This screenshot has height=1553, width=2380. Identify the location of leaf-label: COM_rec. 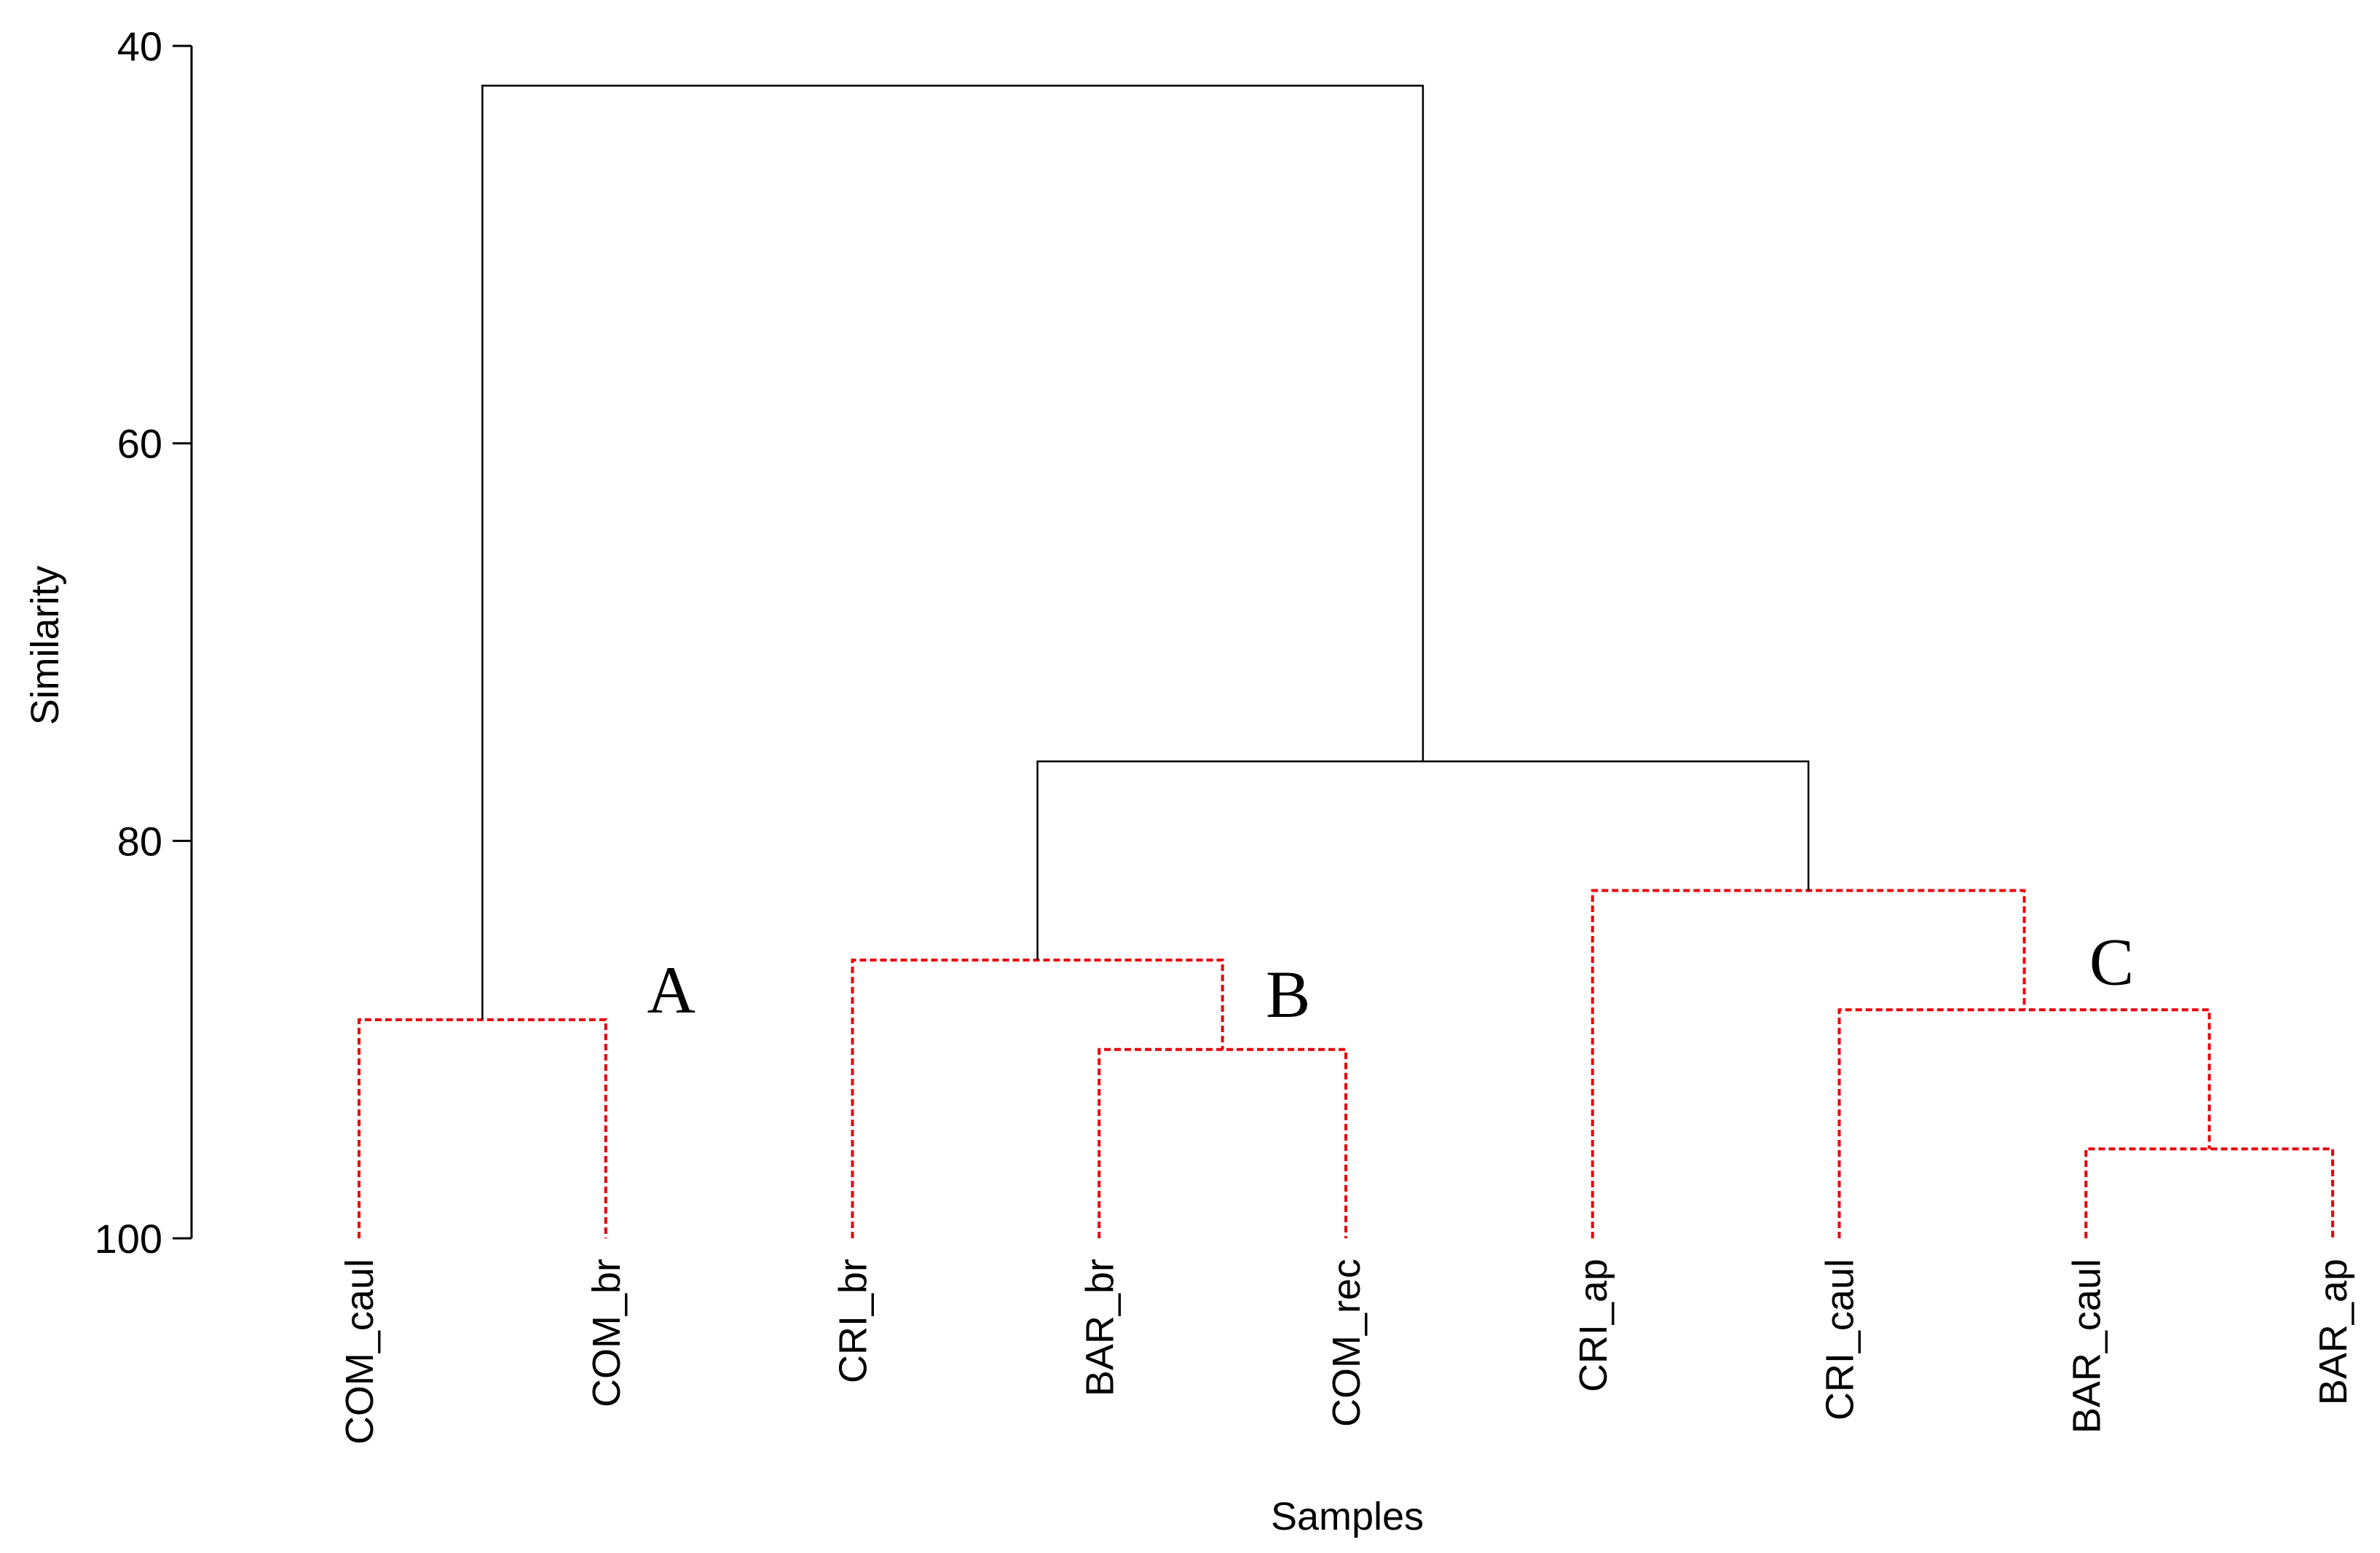
(1346, 1343).